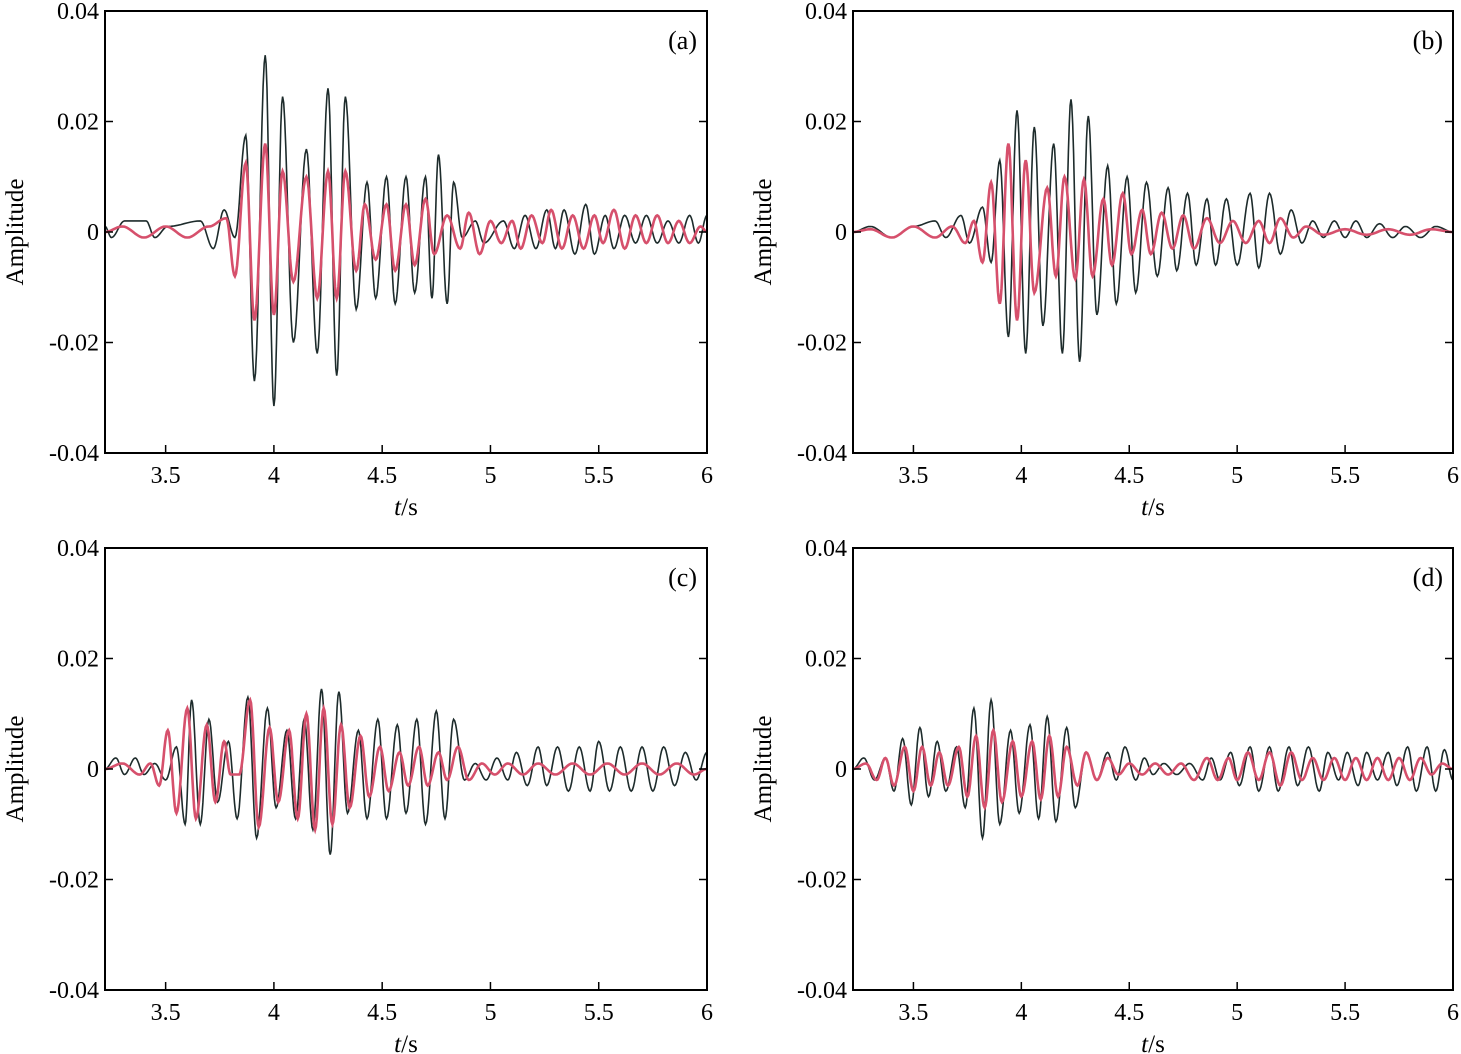 The height and width of the screenshot is (1054, 1461). What do you see at coordinates (682, 577) in the screenshot?
I see `panel-label: (c)` at bounding box center [682, 577].